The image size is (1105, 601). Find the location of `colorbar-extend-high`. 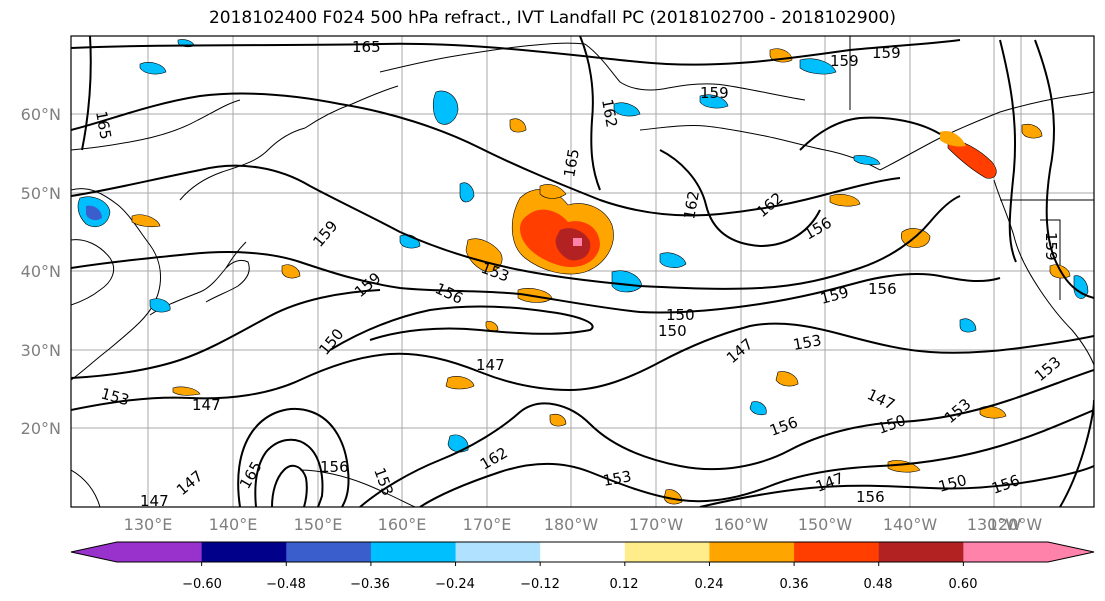

colorbar-extend-high is located at coordinates (1071, 552).